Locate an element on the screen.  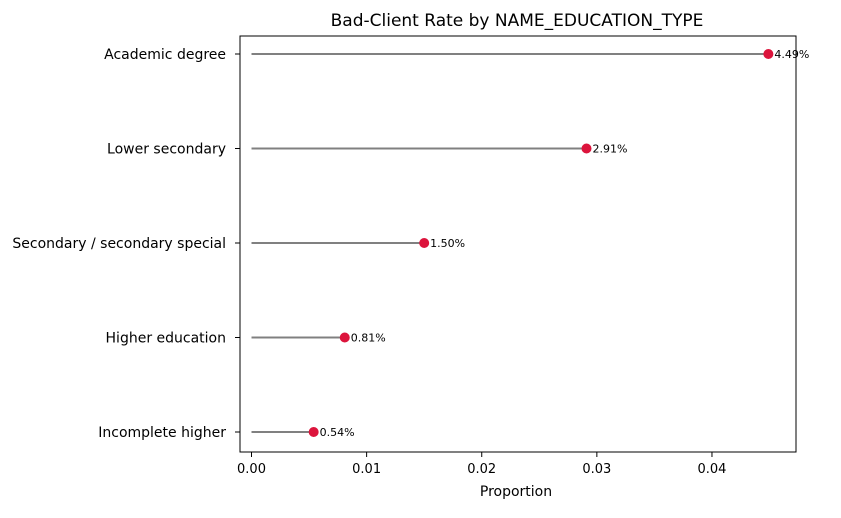
category-label: Incomplete higher is located at coordinates (162, 433).